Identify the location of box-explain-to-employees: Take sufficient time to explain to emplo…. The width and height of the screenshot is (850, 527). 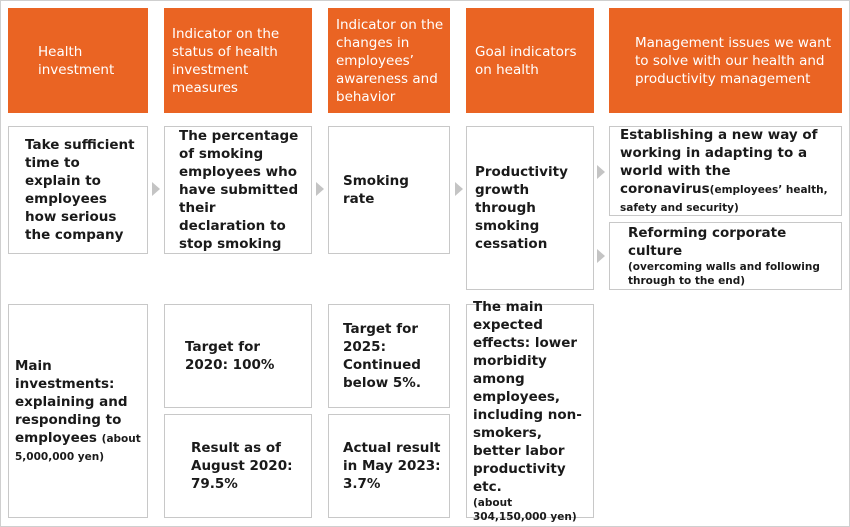
(78, 190).